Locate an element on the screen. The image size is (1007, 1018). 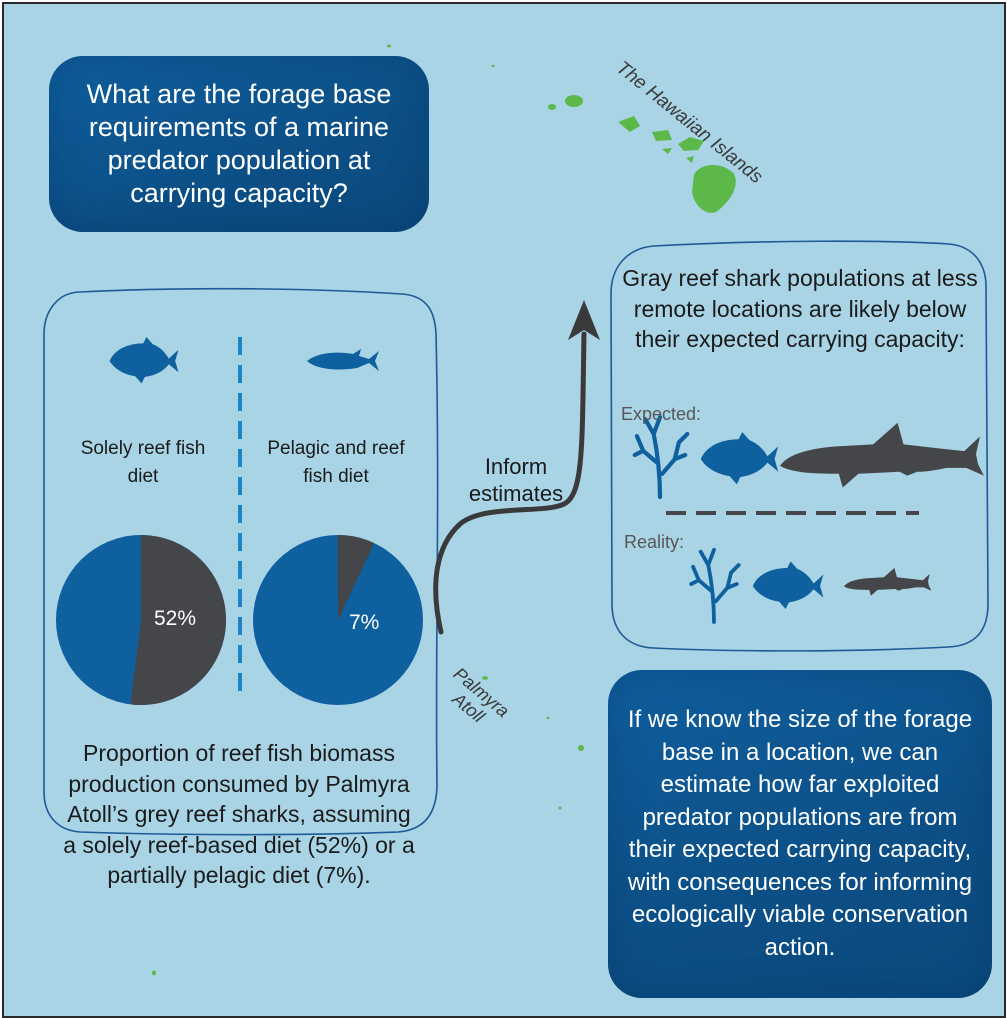
pie-chart-solely-reef is located at coordinates (141, 620).